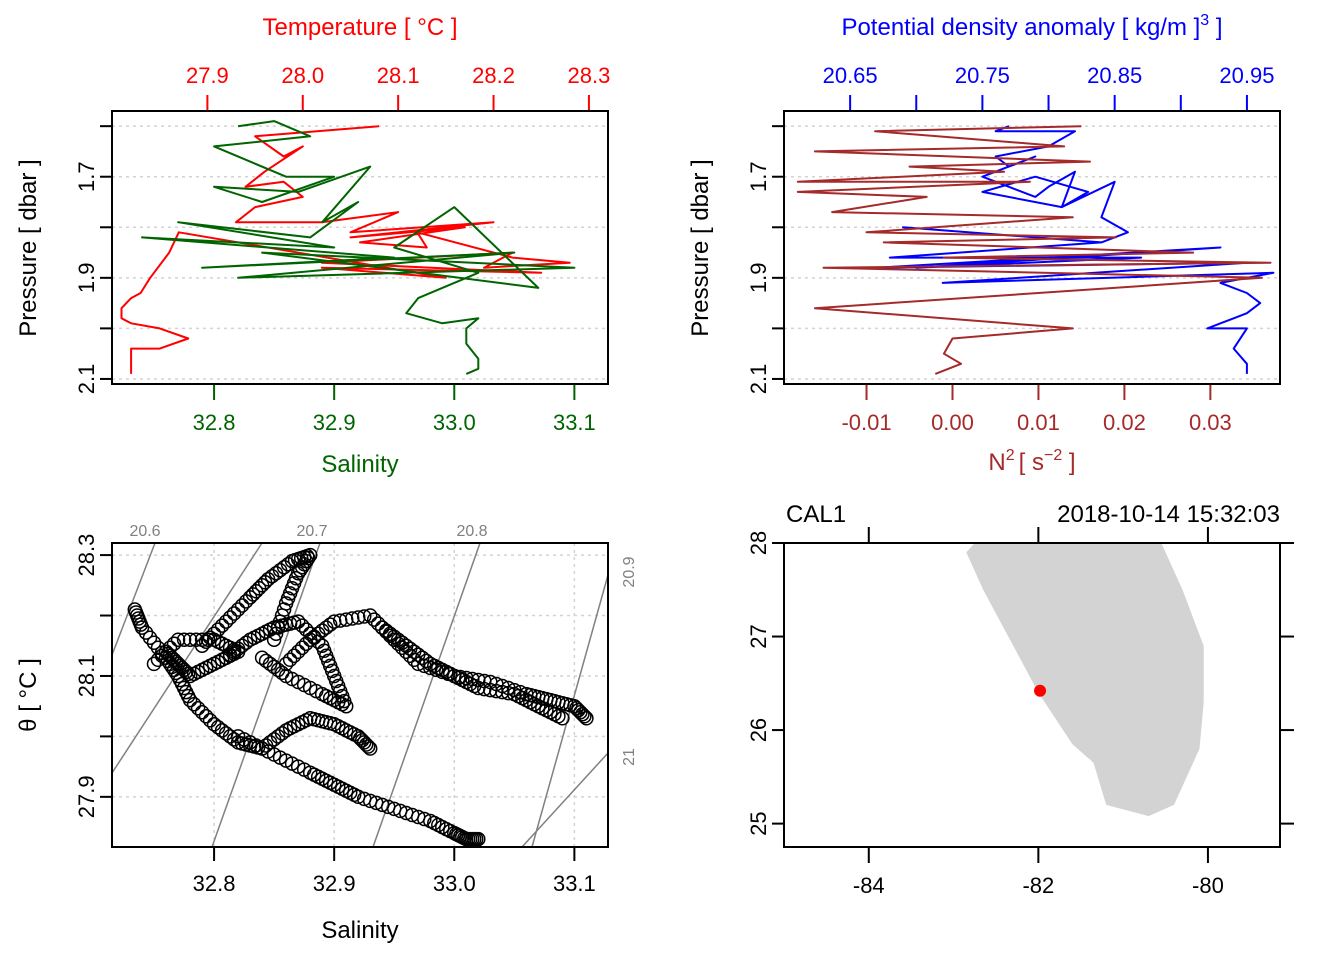  What do you see at coordinates (1208, 885) in the screenshot?
I see `x-tick-label: -80` at bounding box center [1208, 885].